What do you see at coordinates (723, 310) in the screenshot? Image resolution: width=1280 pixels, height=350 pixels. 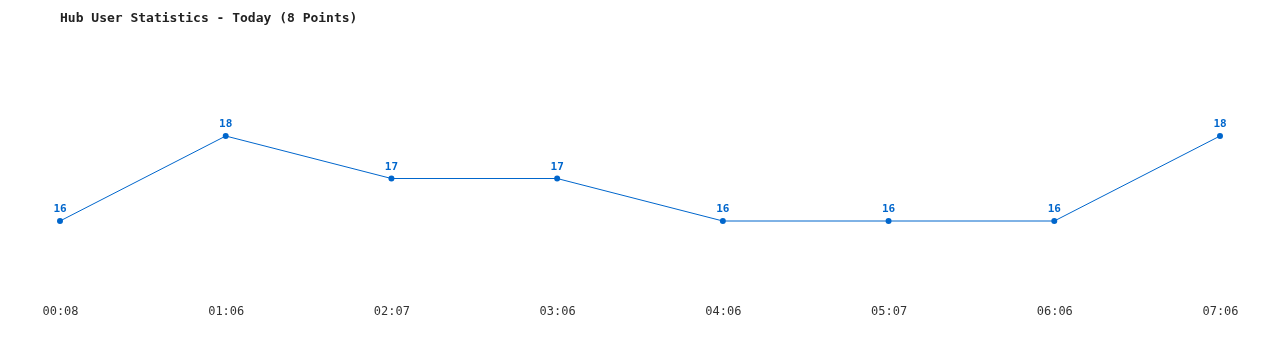 I see `x-tick-label: 04:06` at bounding box center [723, 310].